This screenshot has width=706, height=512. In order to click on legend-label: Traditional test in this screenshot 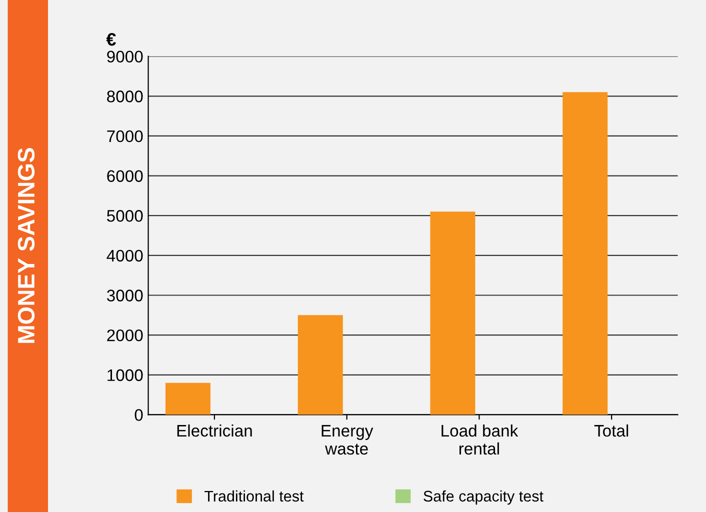, I will do `click(254, 496)`.